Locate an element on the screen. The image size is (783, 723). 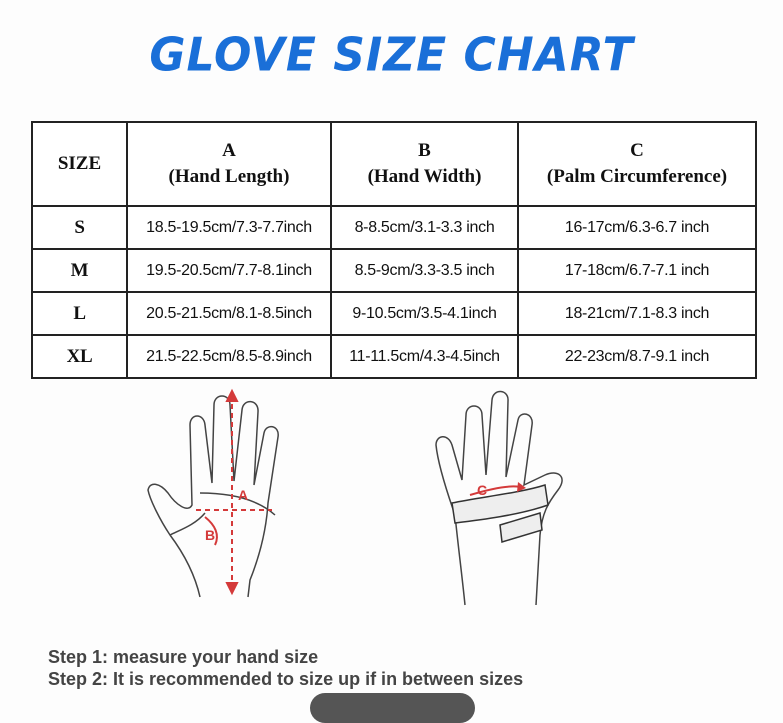
header-c: C (Palm Circumference) is located at coordinates (637, 164).